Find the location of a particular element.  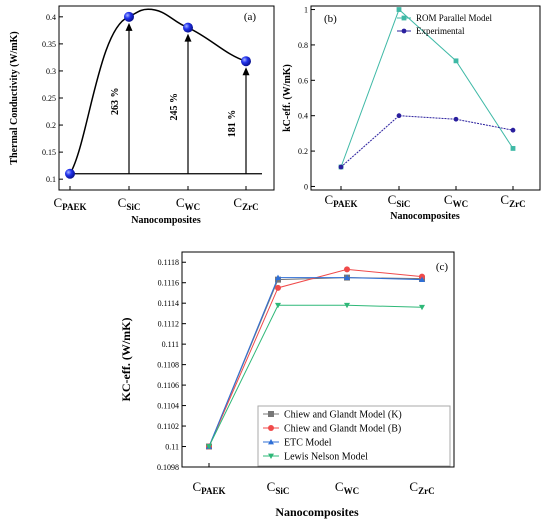

legend-entry: ROM Parallel Model is located at coordinates (454, 18).